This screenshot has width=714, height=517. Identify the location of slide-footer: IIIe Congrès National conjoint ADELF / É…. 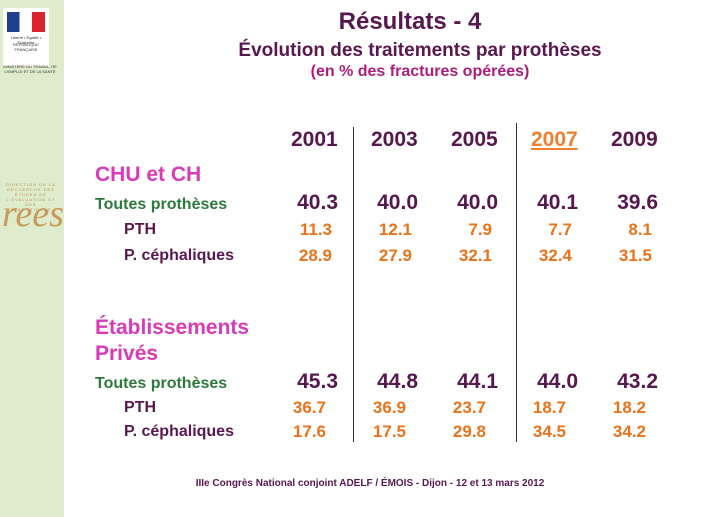
(370, 483).